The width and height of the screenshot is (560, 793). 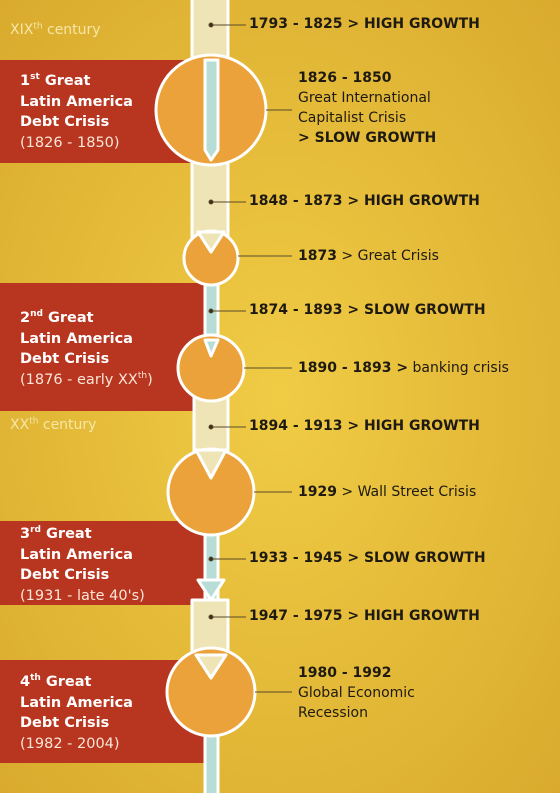 I want to click on crisis-title: 1st Great, so click(x=55, y=80).